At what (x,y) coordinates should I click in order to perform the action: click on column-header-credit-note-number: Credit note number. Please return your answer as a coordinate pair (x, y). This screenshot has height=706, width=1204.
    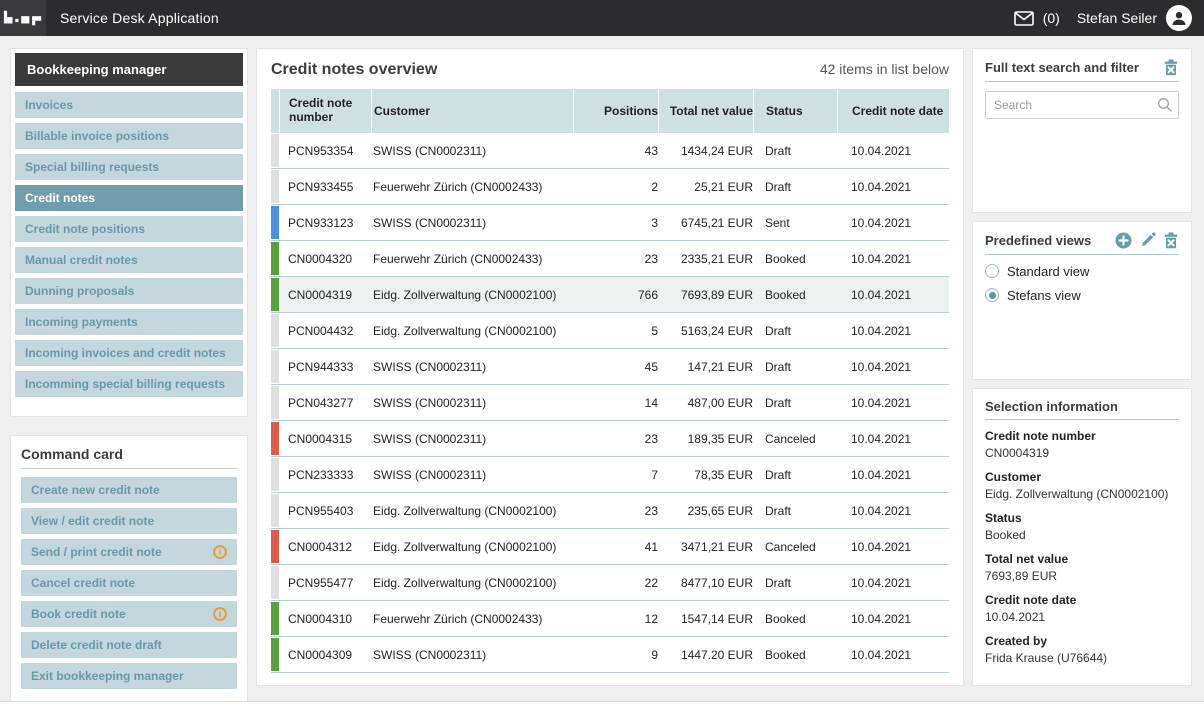
    Looking at the image, I should click on (325, 111).